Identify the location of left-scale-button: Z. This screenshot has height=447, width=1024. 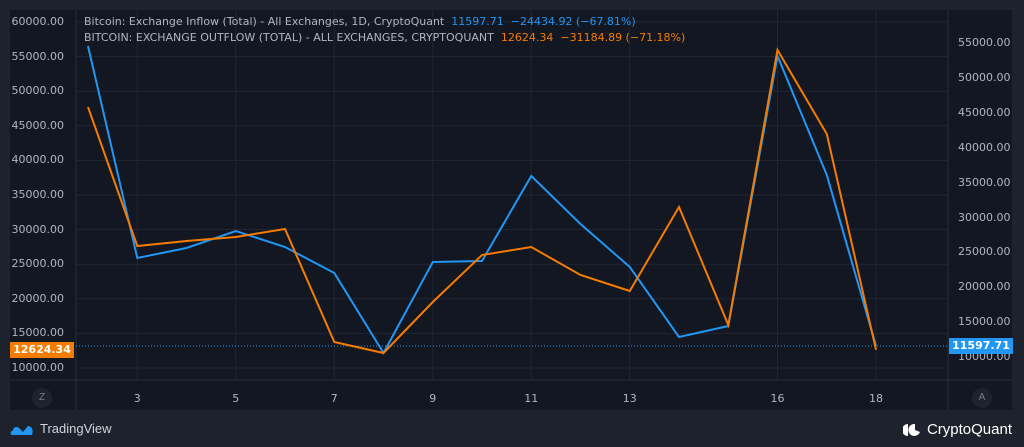
(42, 398).